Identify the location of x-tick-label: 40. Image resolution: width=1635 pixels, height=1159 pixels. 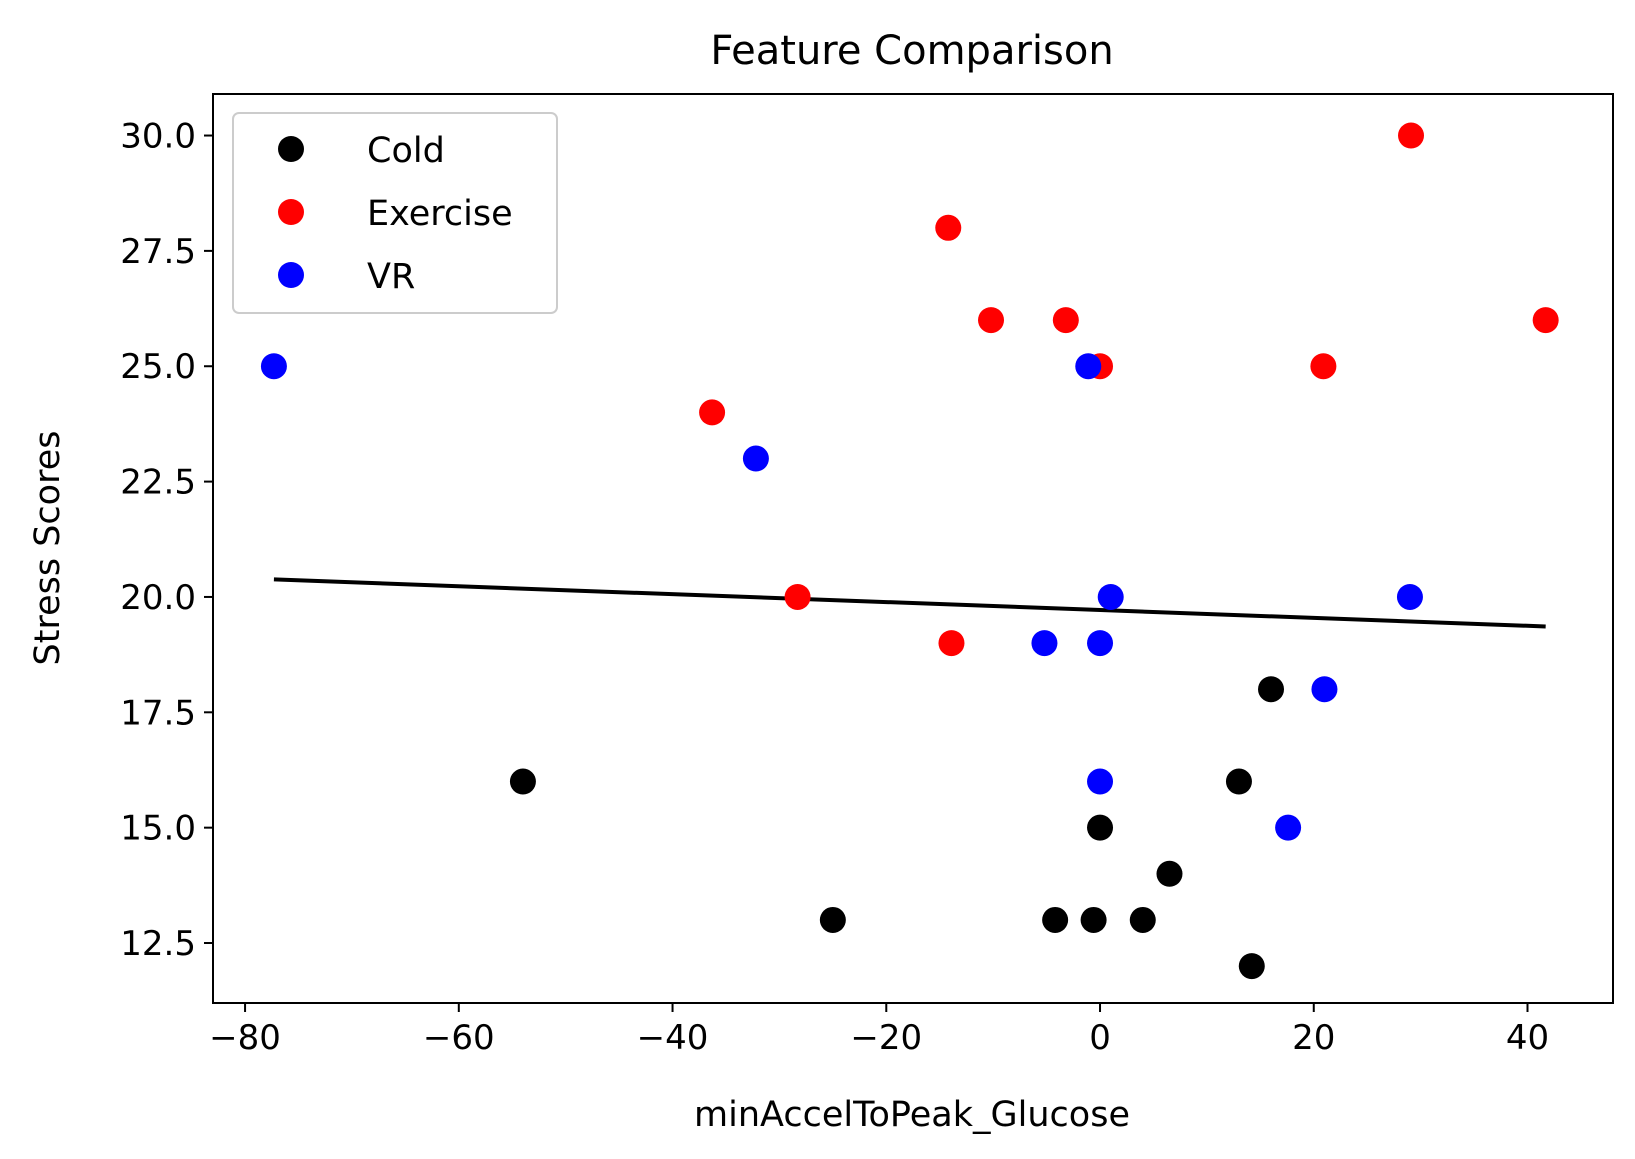
(1527, 1038).